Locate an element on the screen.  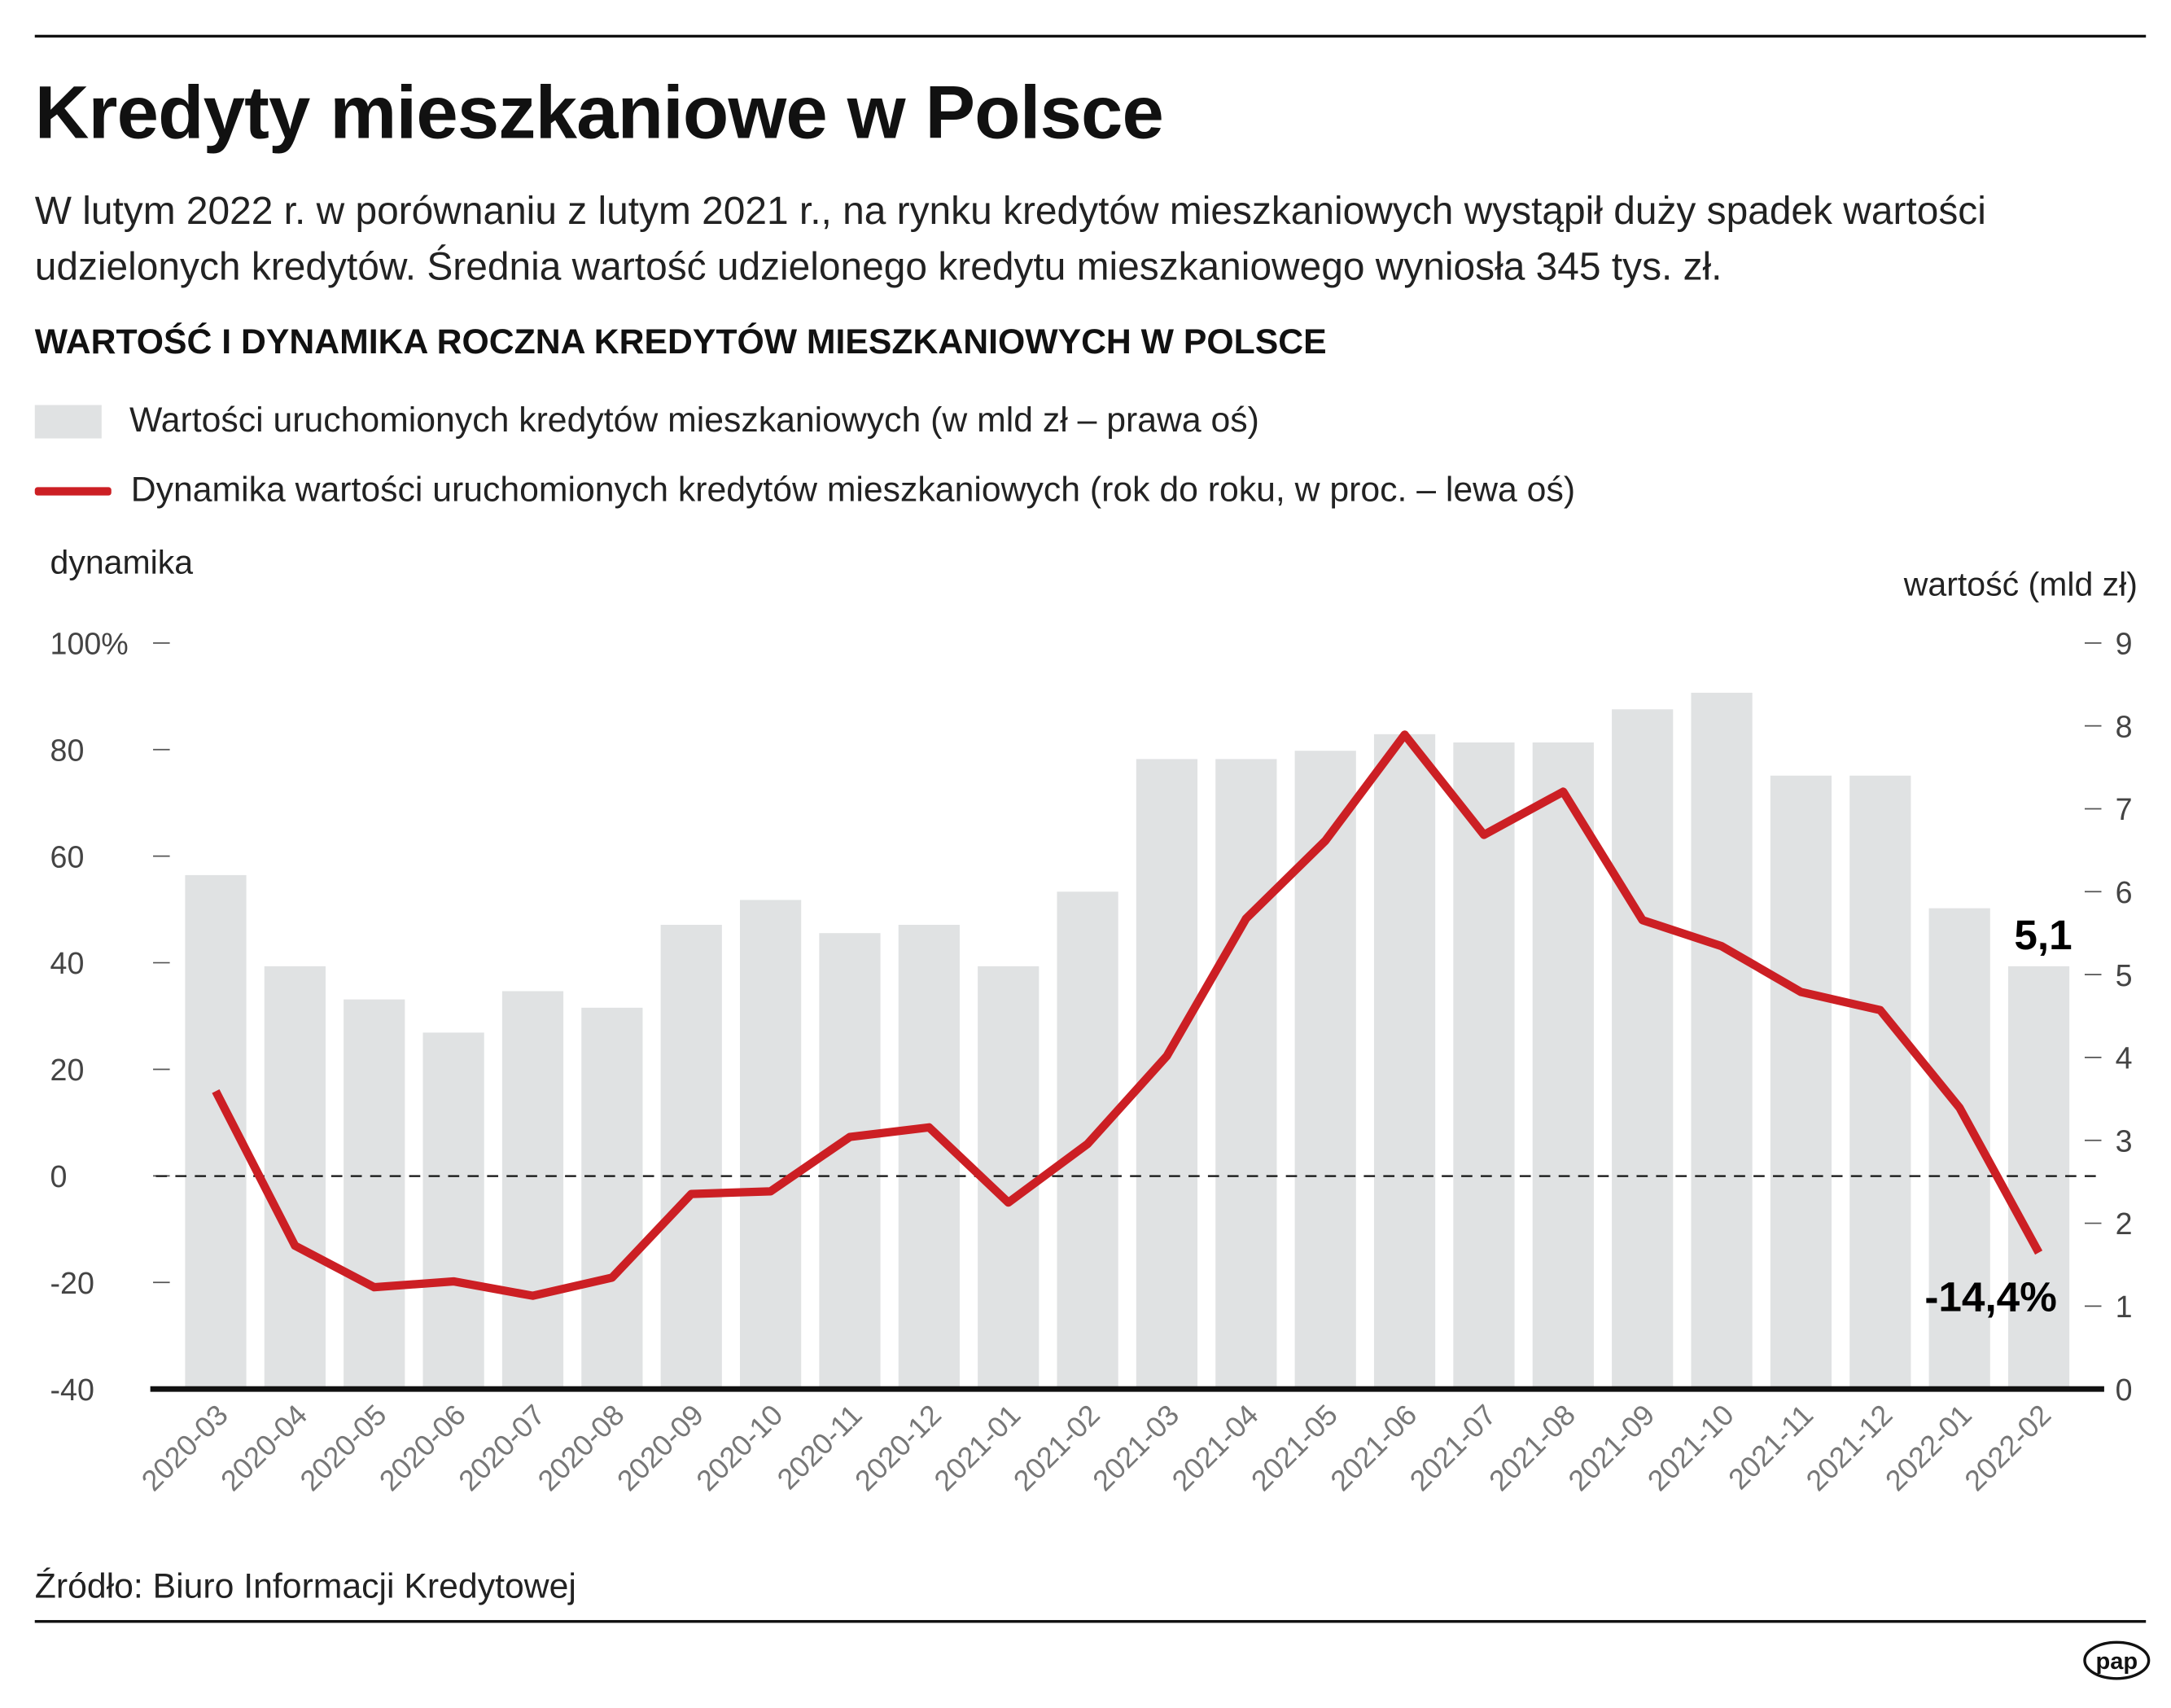
source: Źródło: Biuro Informacji Kredytowej is located at coordinates (305, 1586).